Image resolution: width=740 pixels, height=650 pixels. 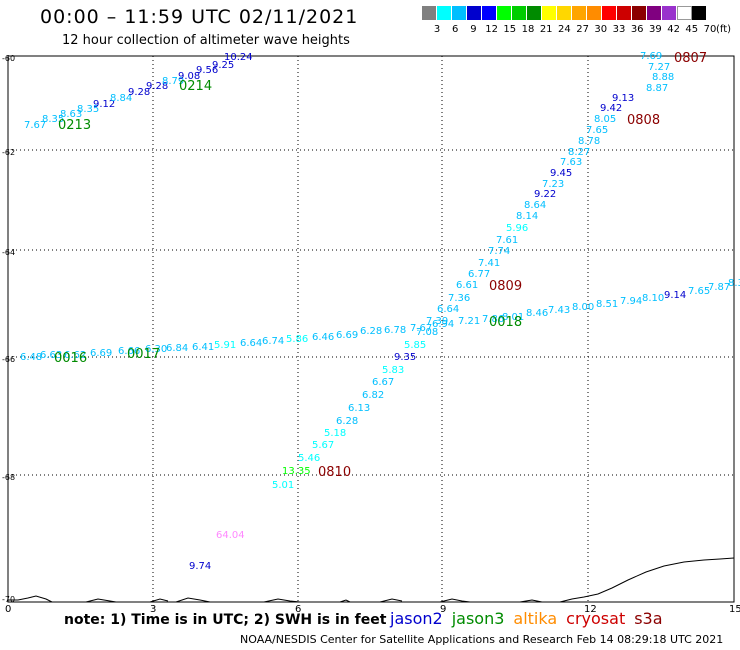 What do you see at coordinates (546, 29) in the screenshot?
I see `color-scale-label: 21` at bounding box center [546, 29].